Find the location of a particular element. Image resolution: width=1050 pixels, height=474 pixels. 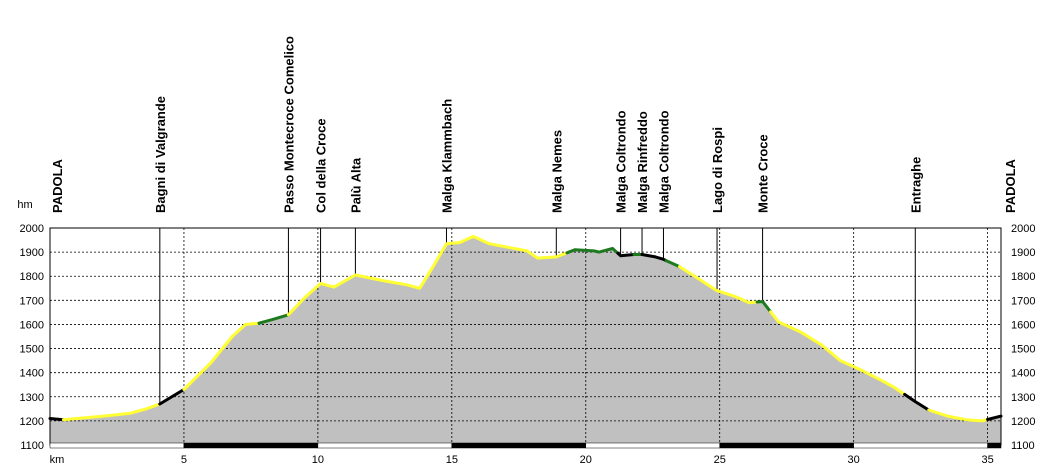

y-tick-label-left: 1100 is located at coordinates (32, 446).